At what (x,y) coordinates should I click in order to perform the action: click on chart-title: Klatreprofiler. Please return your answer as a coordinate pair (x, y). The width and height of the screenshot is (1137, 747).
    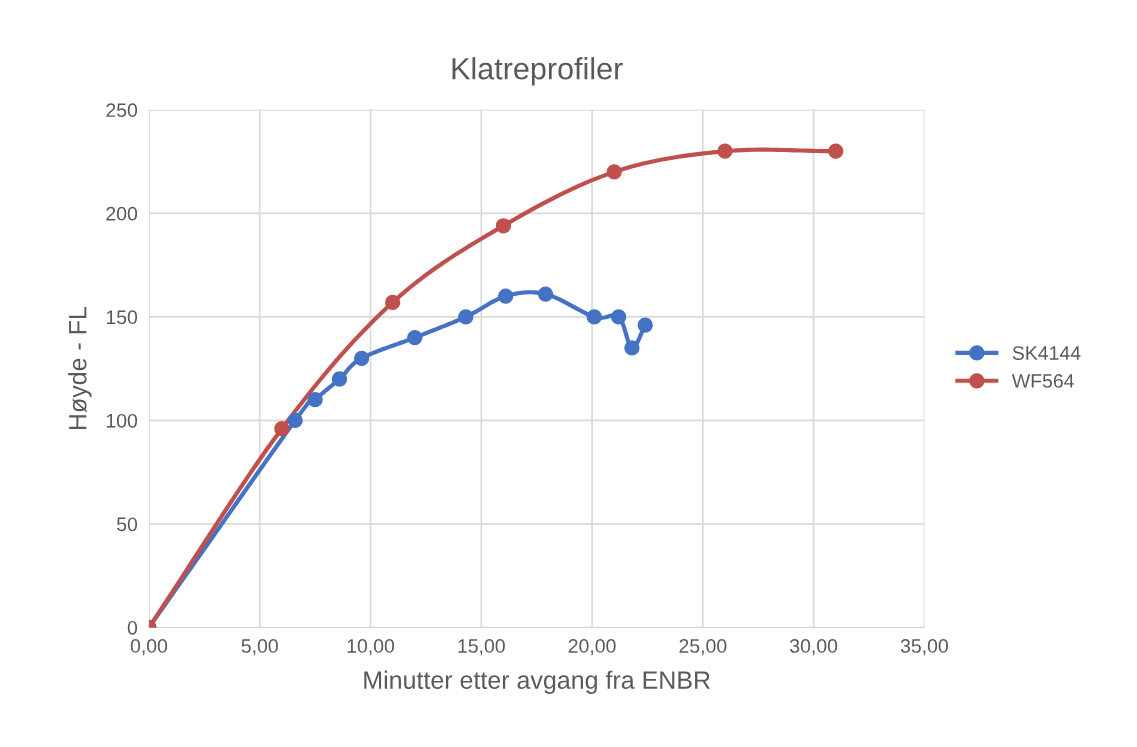
    Looking at the image, I should click on (537, 71).